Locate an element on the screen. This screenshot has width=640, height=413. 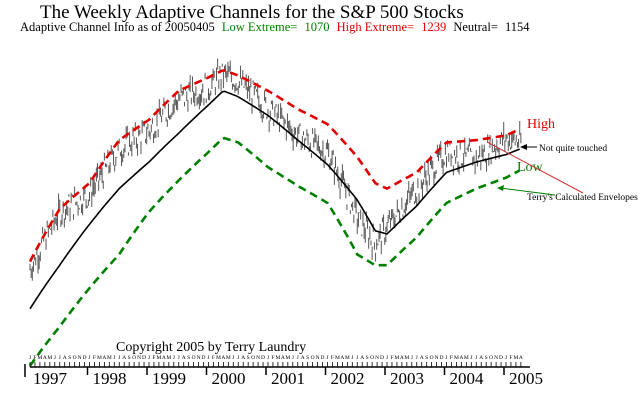
x-year-label: 2002 is located at coordinates (348, 378).